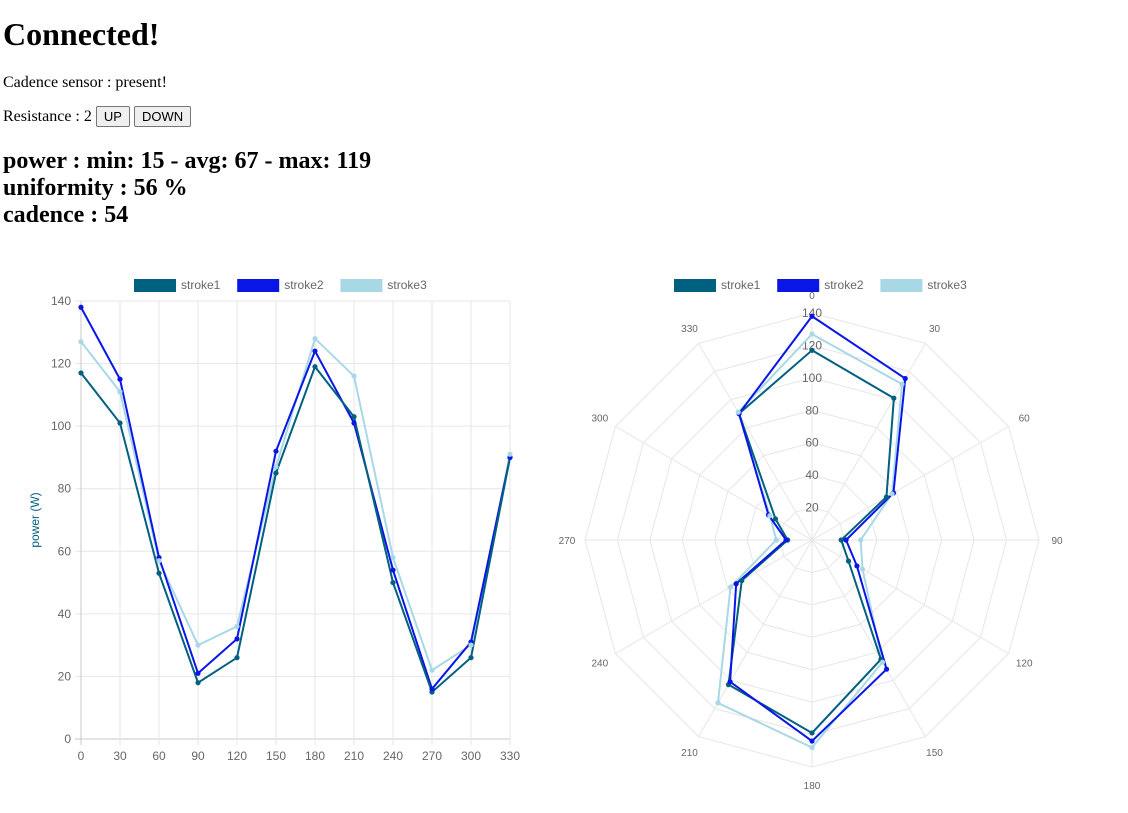 The height and width of the screenshot is (813, 1128). What do you see at coordinates (812, 443) in the screenshot?
I see `r-tick-label: 60` at bounding box center [812, 443].